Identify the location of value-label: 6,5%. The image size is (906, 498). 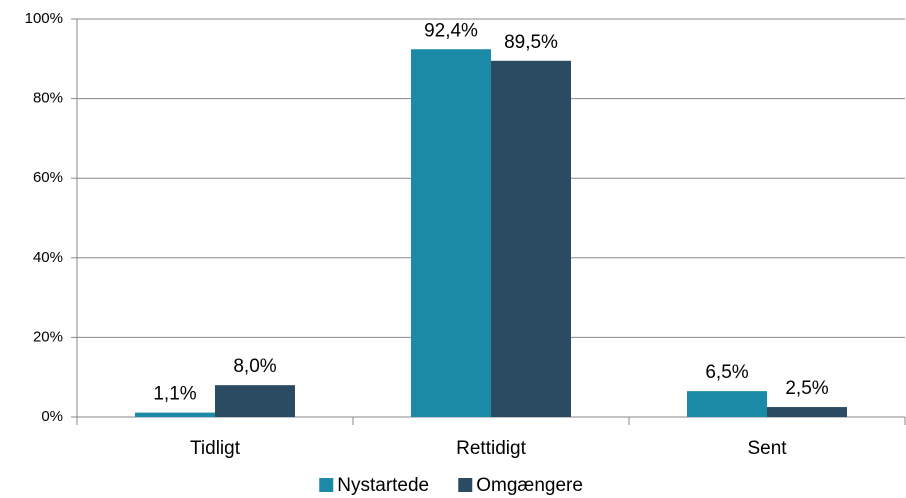
(726, 372).